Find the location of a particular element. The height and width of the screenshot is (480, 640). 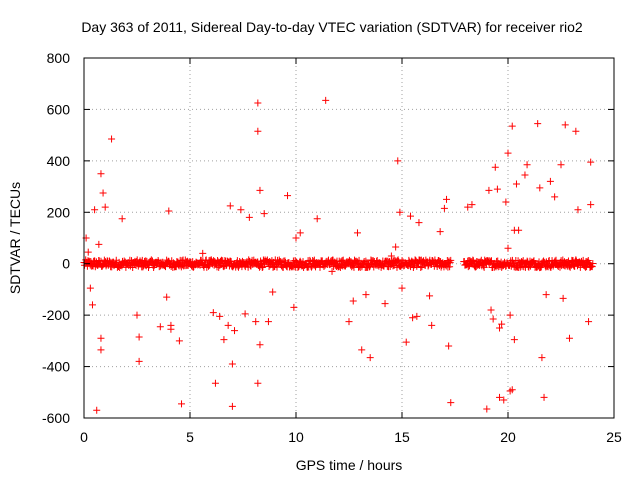

y-tick-label: 200 is located at coordinates (59, 212).